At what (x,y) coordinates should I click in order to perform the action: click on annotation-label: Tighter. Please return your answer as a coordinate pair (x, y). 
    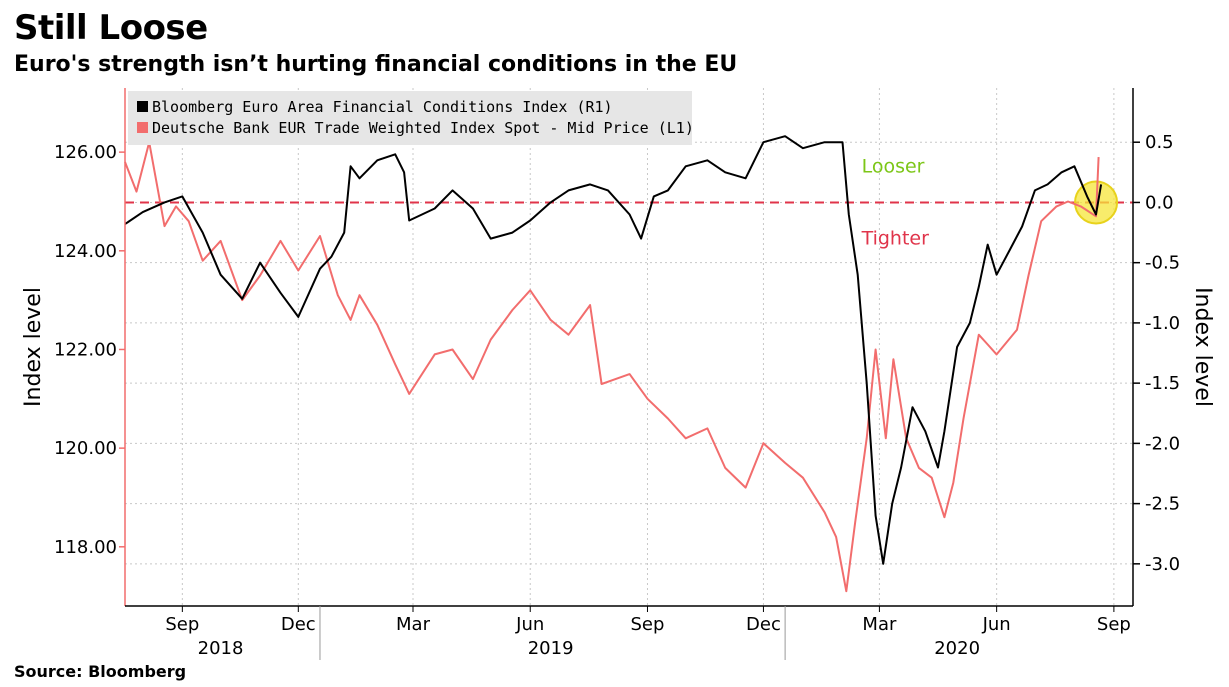
    Looking at the image, I should click on (895, 239).